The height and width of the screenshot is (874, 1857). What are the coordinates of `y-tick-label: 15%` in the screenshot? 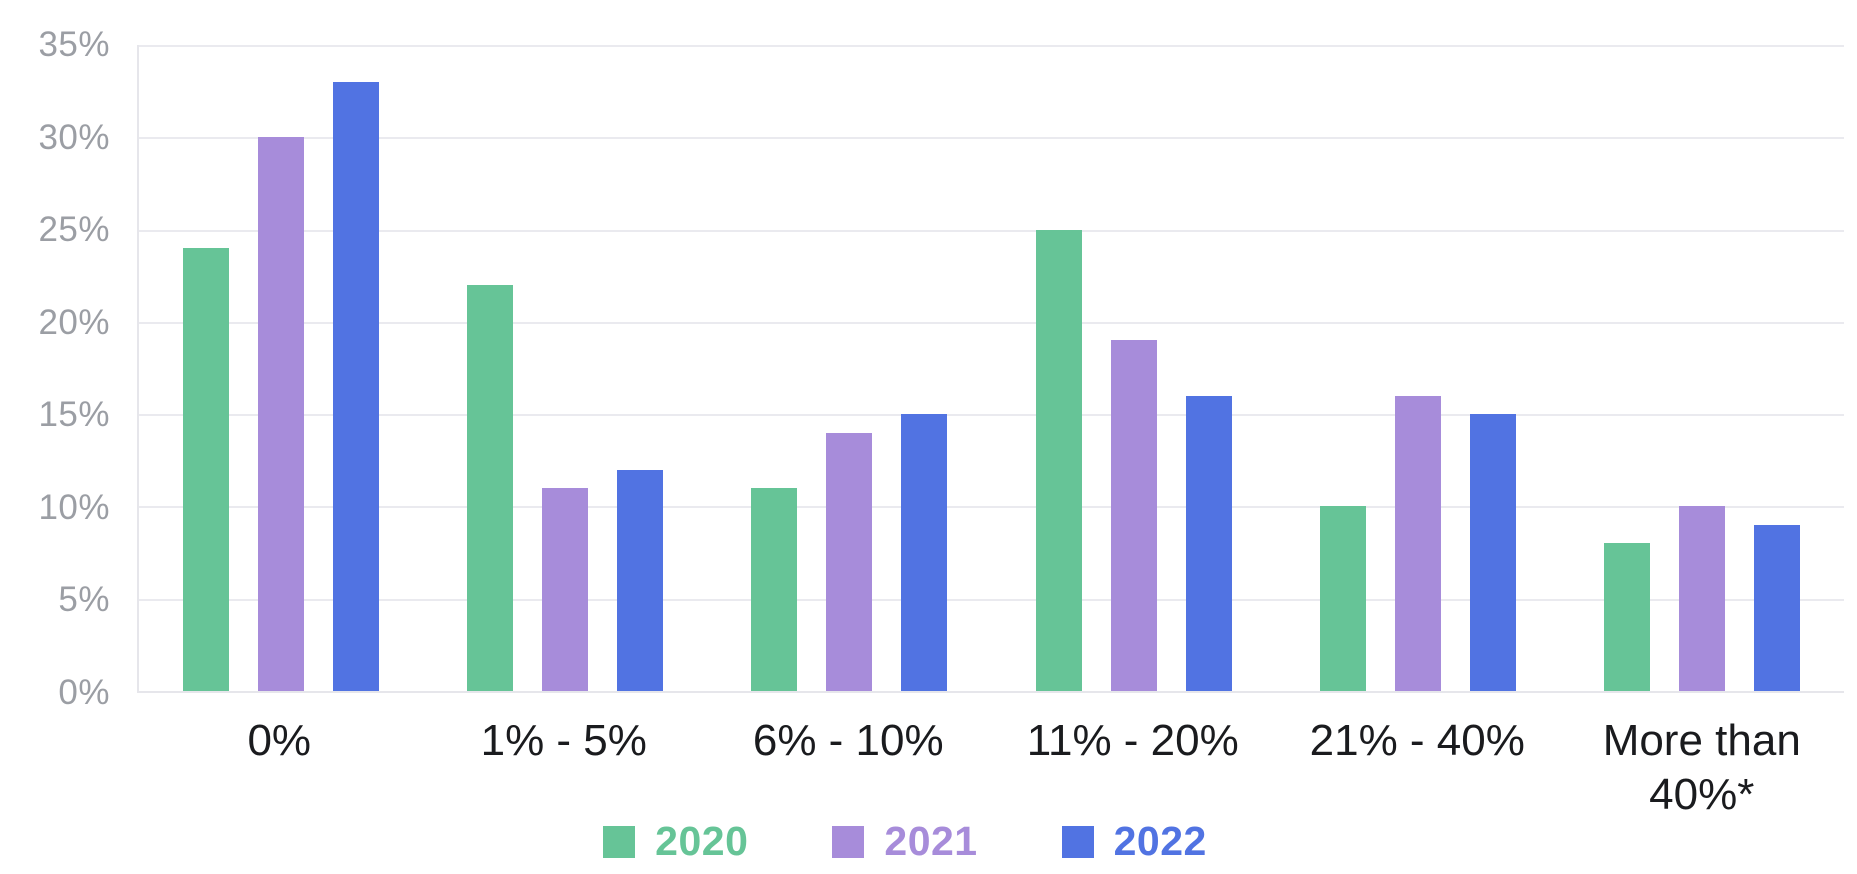 It's located at (74, 415).